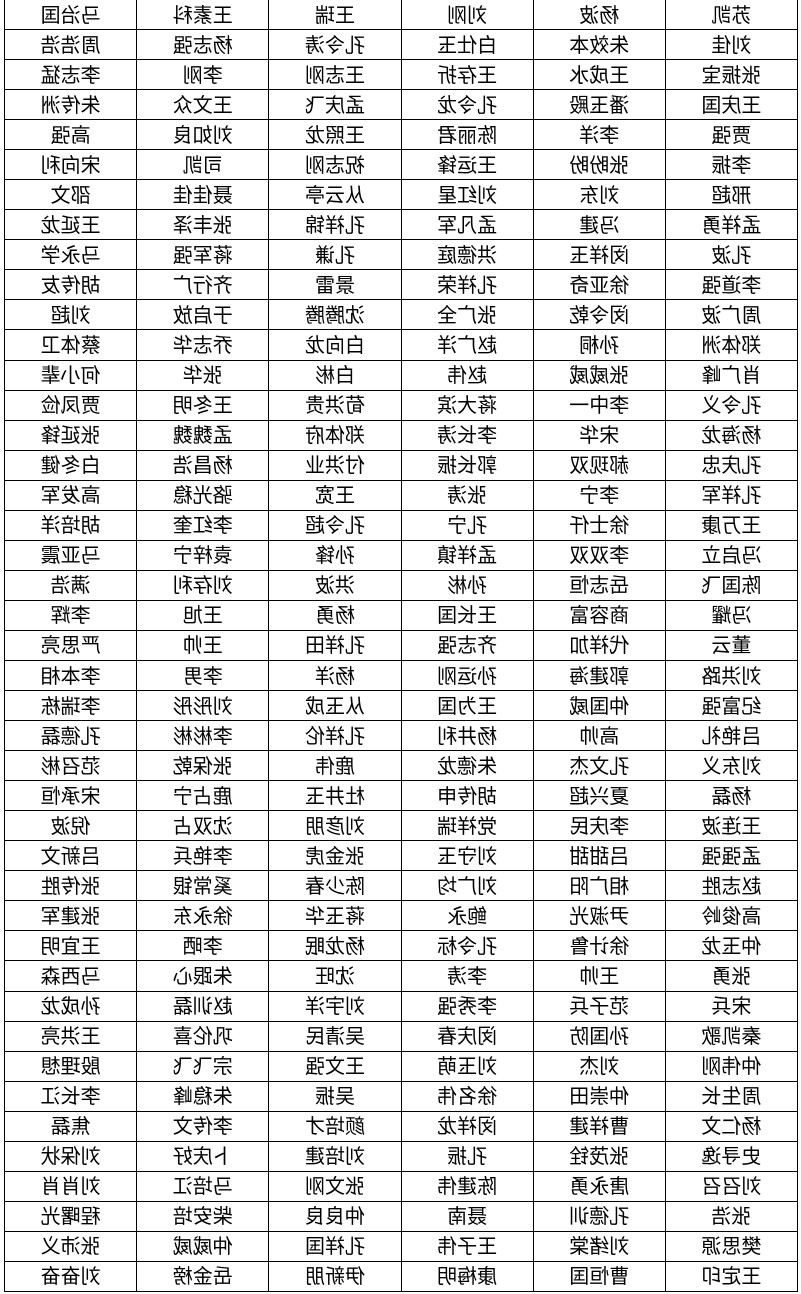  What do you see at coordinates (335, 345) in the screenshot?
I see `name-cell: 白向龙` at bounding box center [335, 345].